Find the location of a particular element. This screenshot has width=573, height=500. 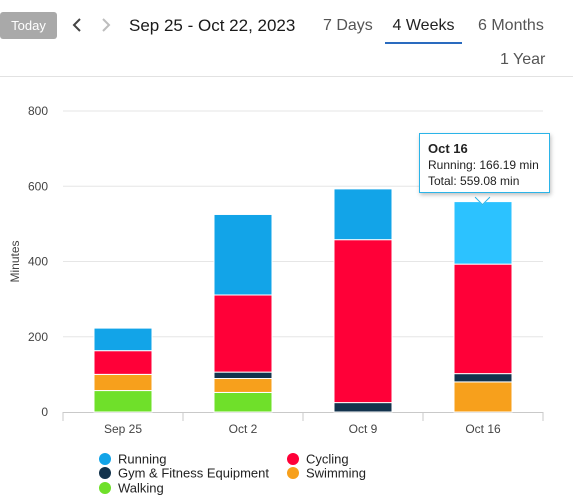

tooltip-total-value: Total: 559.08 min is located at coordinates (474, 181).